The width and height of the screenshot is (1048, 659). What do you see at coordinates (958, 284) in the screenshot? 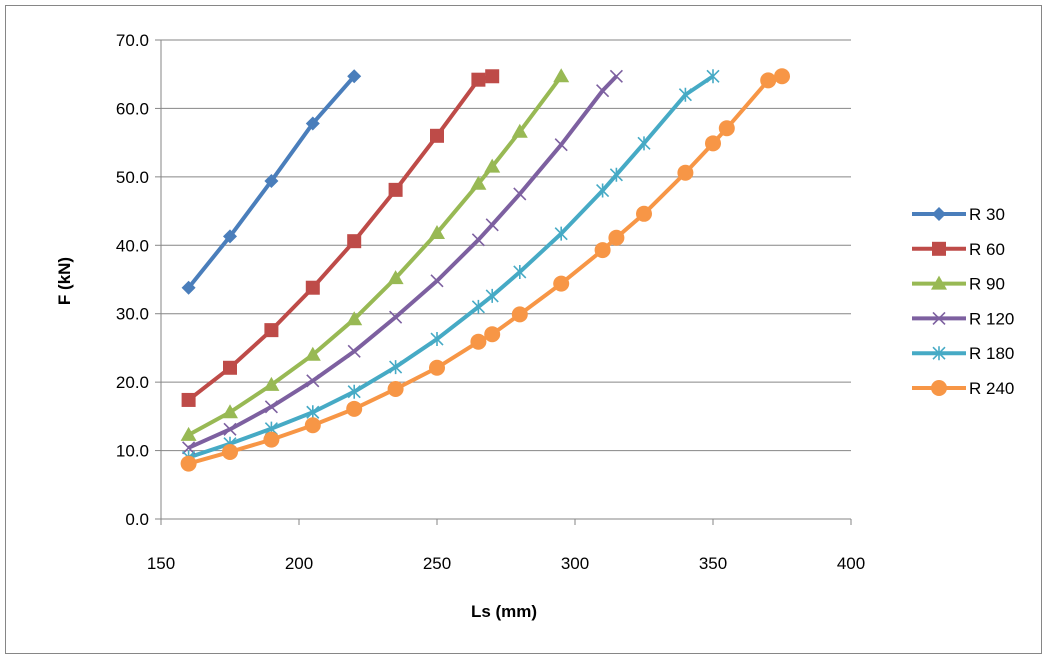
I see `legend-item: R 90` at bounding box center [958, 284].